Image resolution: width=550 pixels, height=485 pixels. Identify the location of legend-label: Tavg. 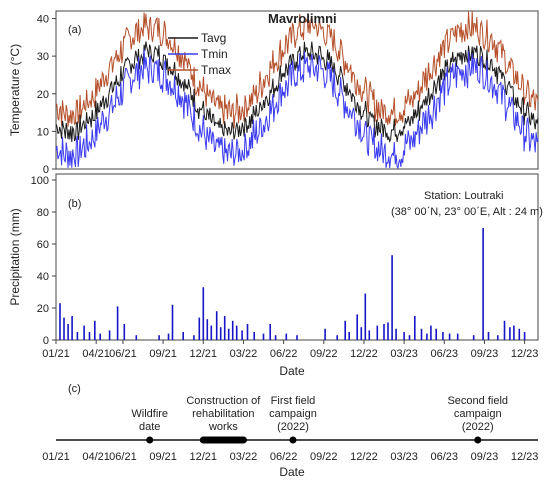
(213, 38).